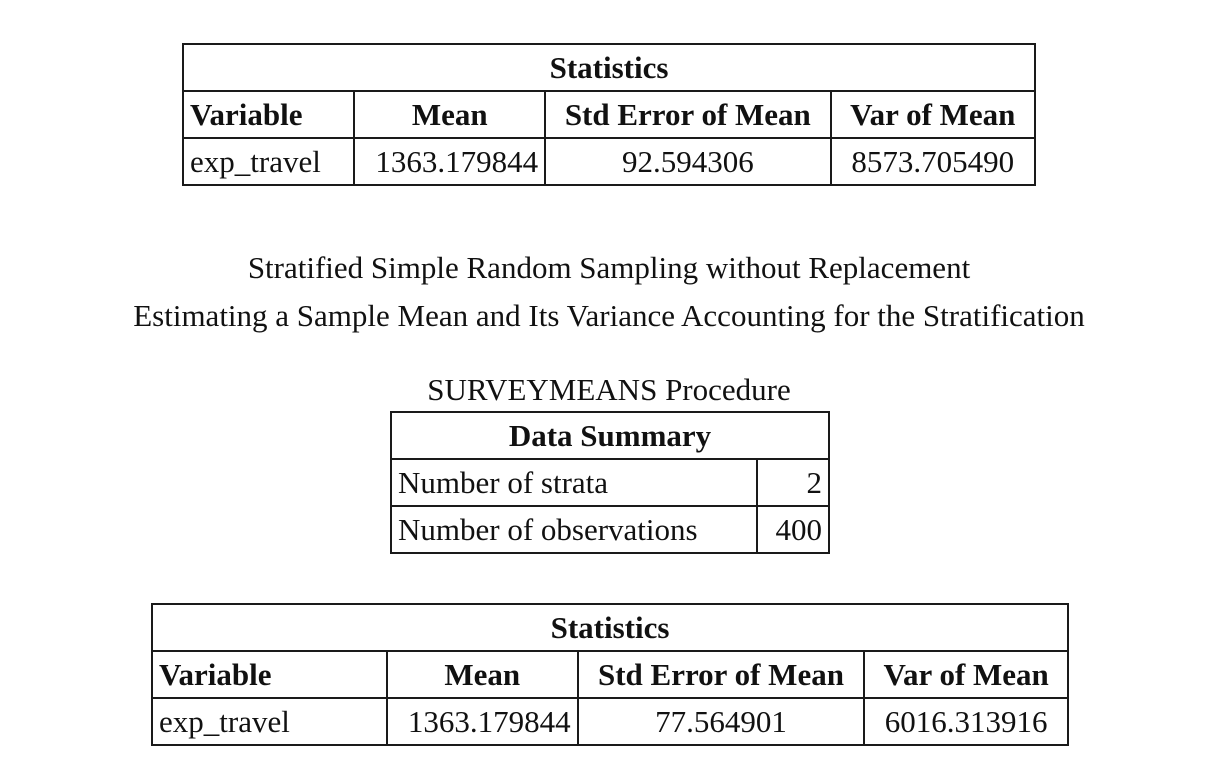 The width and height of the screenshot is (1218, 770). I want to click on cell-var-of-mean: 6016.313916, so click(966, 721).